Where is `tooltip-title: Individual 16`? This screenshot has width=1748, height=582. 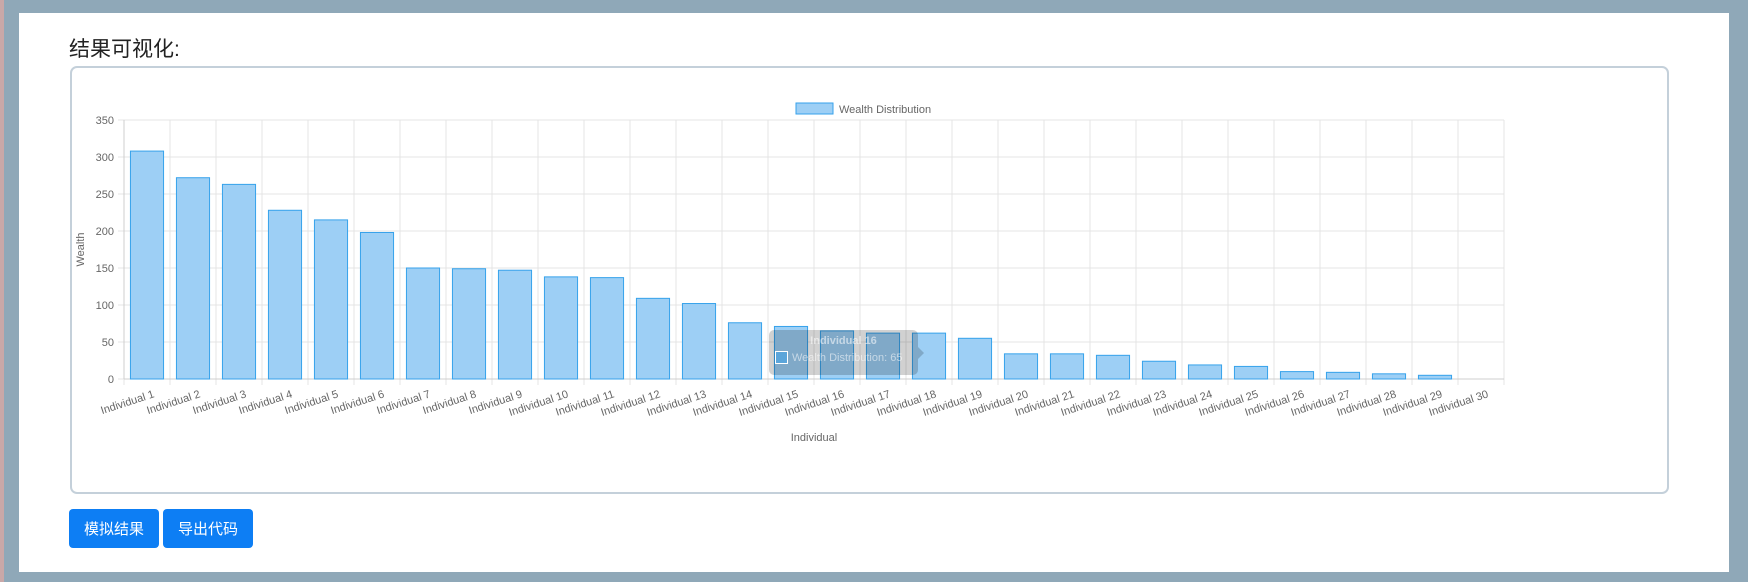 tooltip-title: Individual 16 is located at coordinates (843, 341).